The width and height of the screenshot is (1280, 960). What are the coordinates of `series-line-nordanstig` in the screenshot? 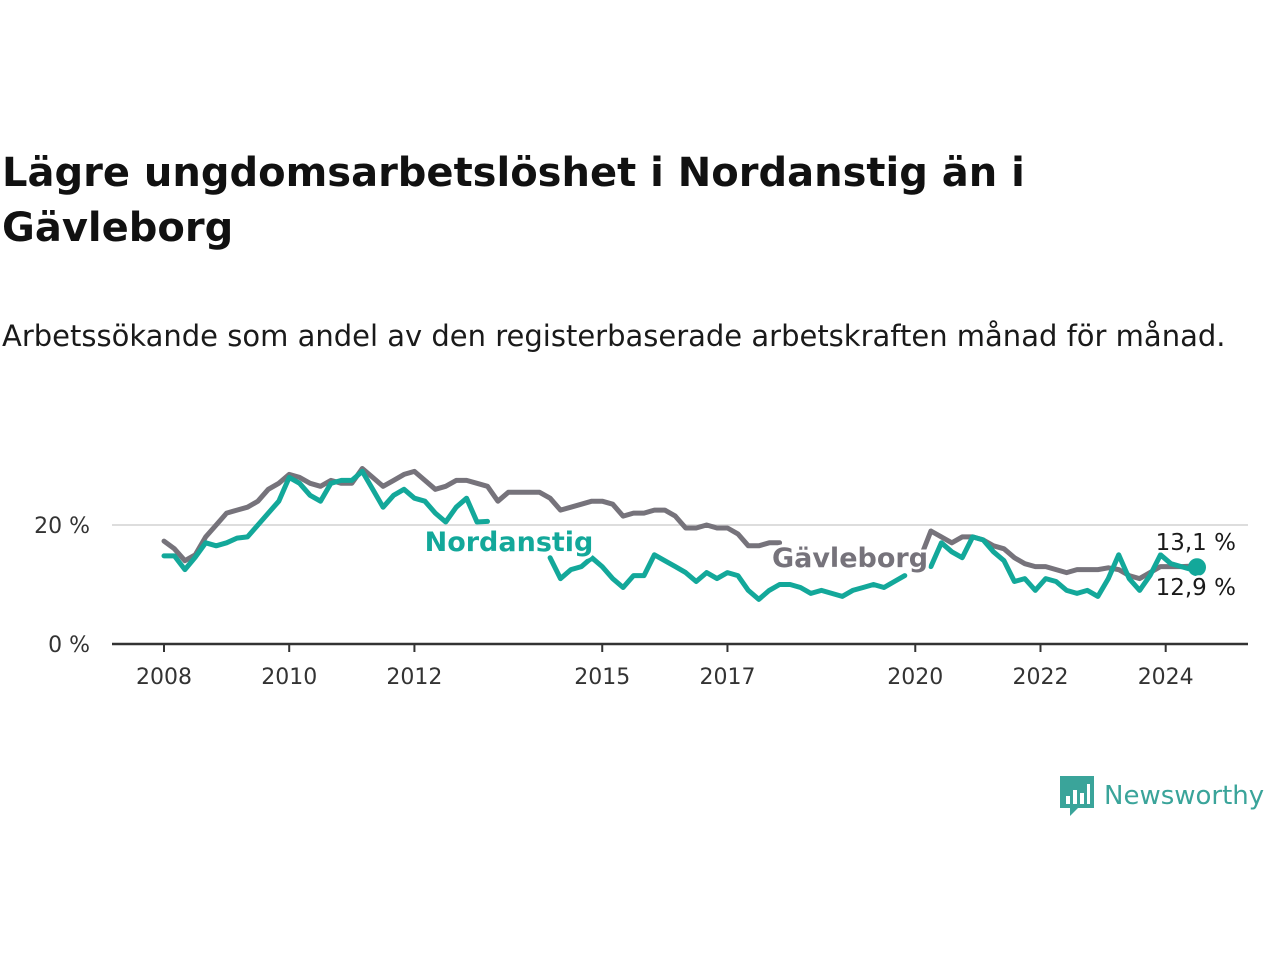 It's located at (680, 535).